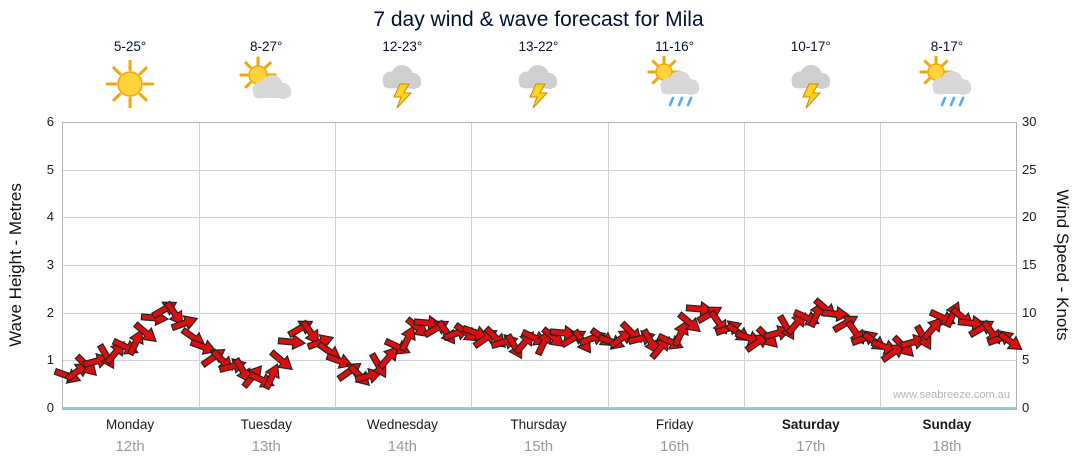  I want to click on day-temperature: 13-22°, so click(538, 47).